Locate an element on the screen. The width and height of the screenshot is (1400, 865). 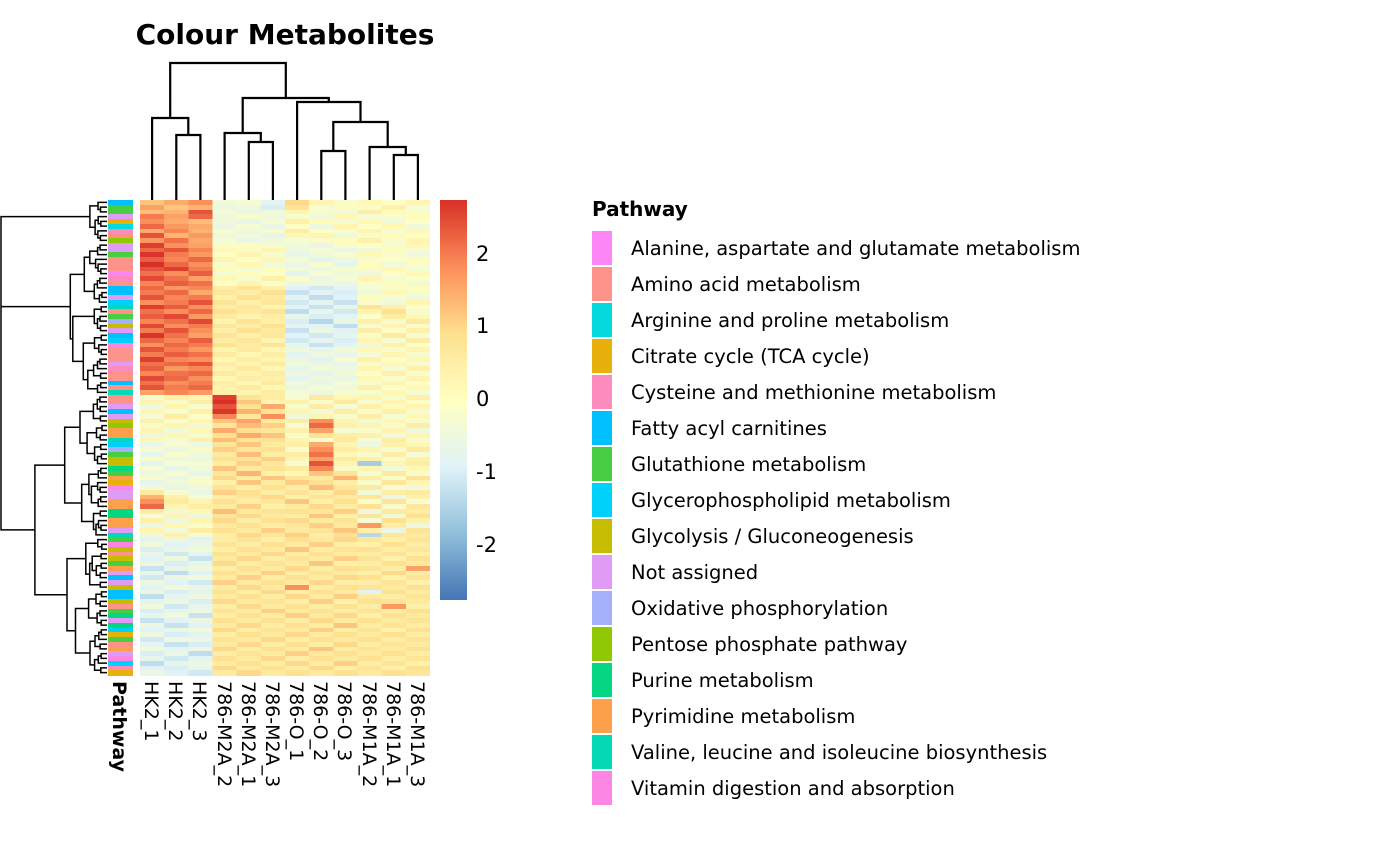
column-label: 786-O_1 is located at coordinates (296, 721).